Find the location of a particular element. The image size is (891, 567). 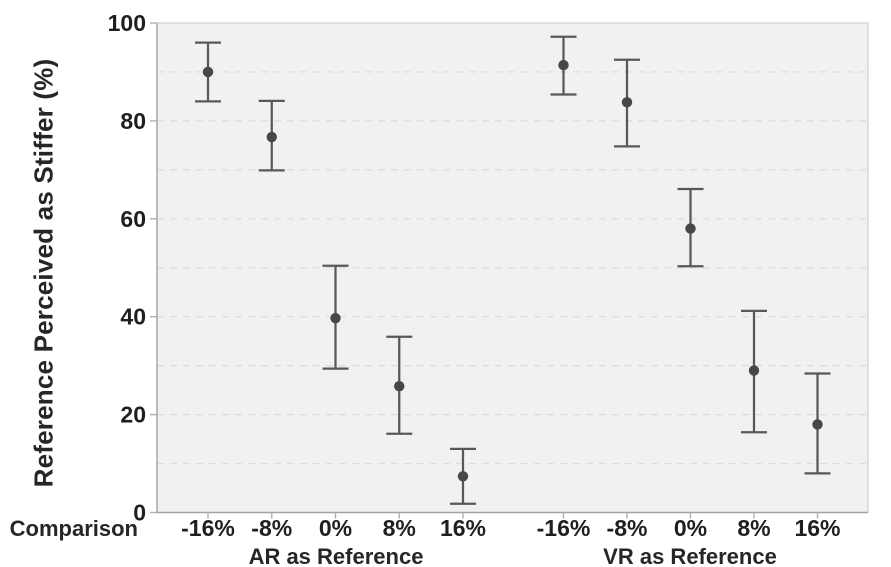

y-tick-label: 0 is located at coordinates (139, 513).